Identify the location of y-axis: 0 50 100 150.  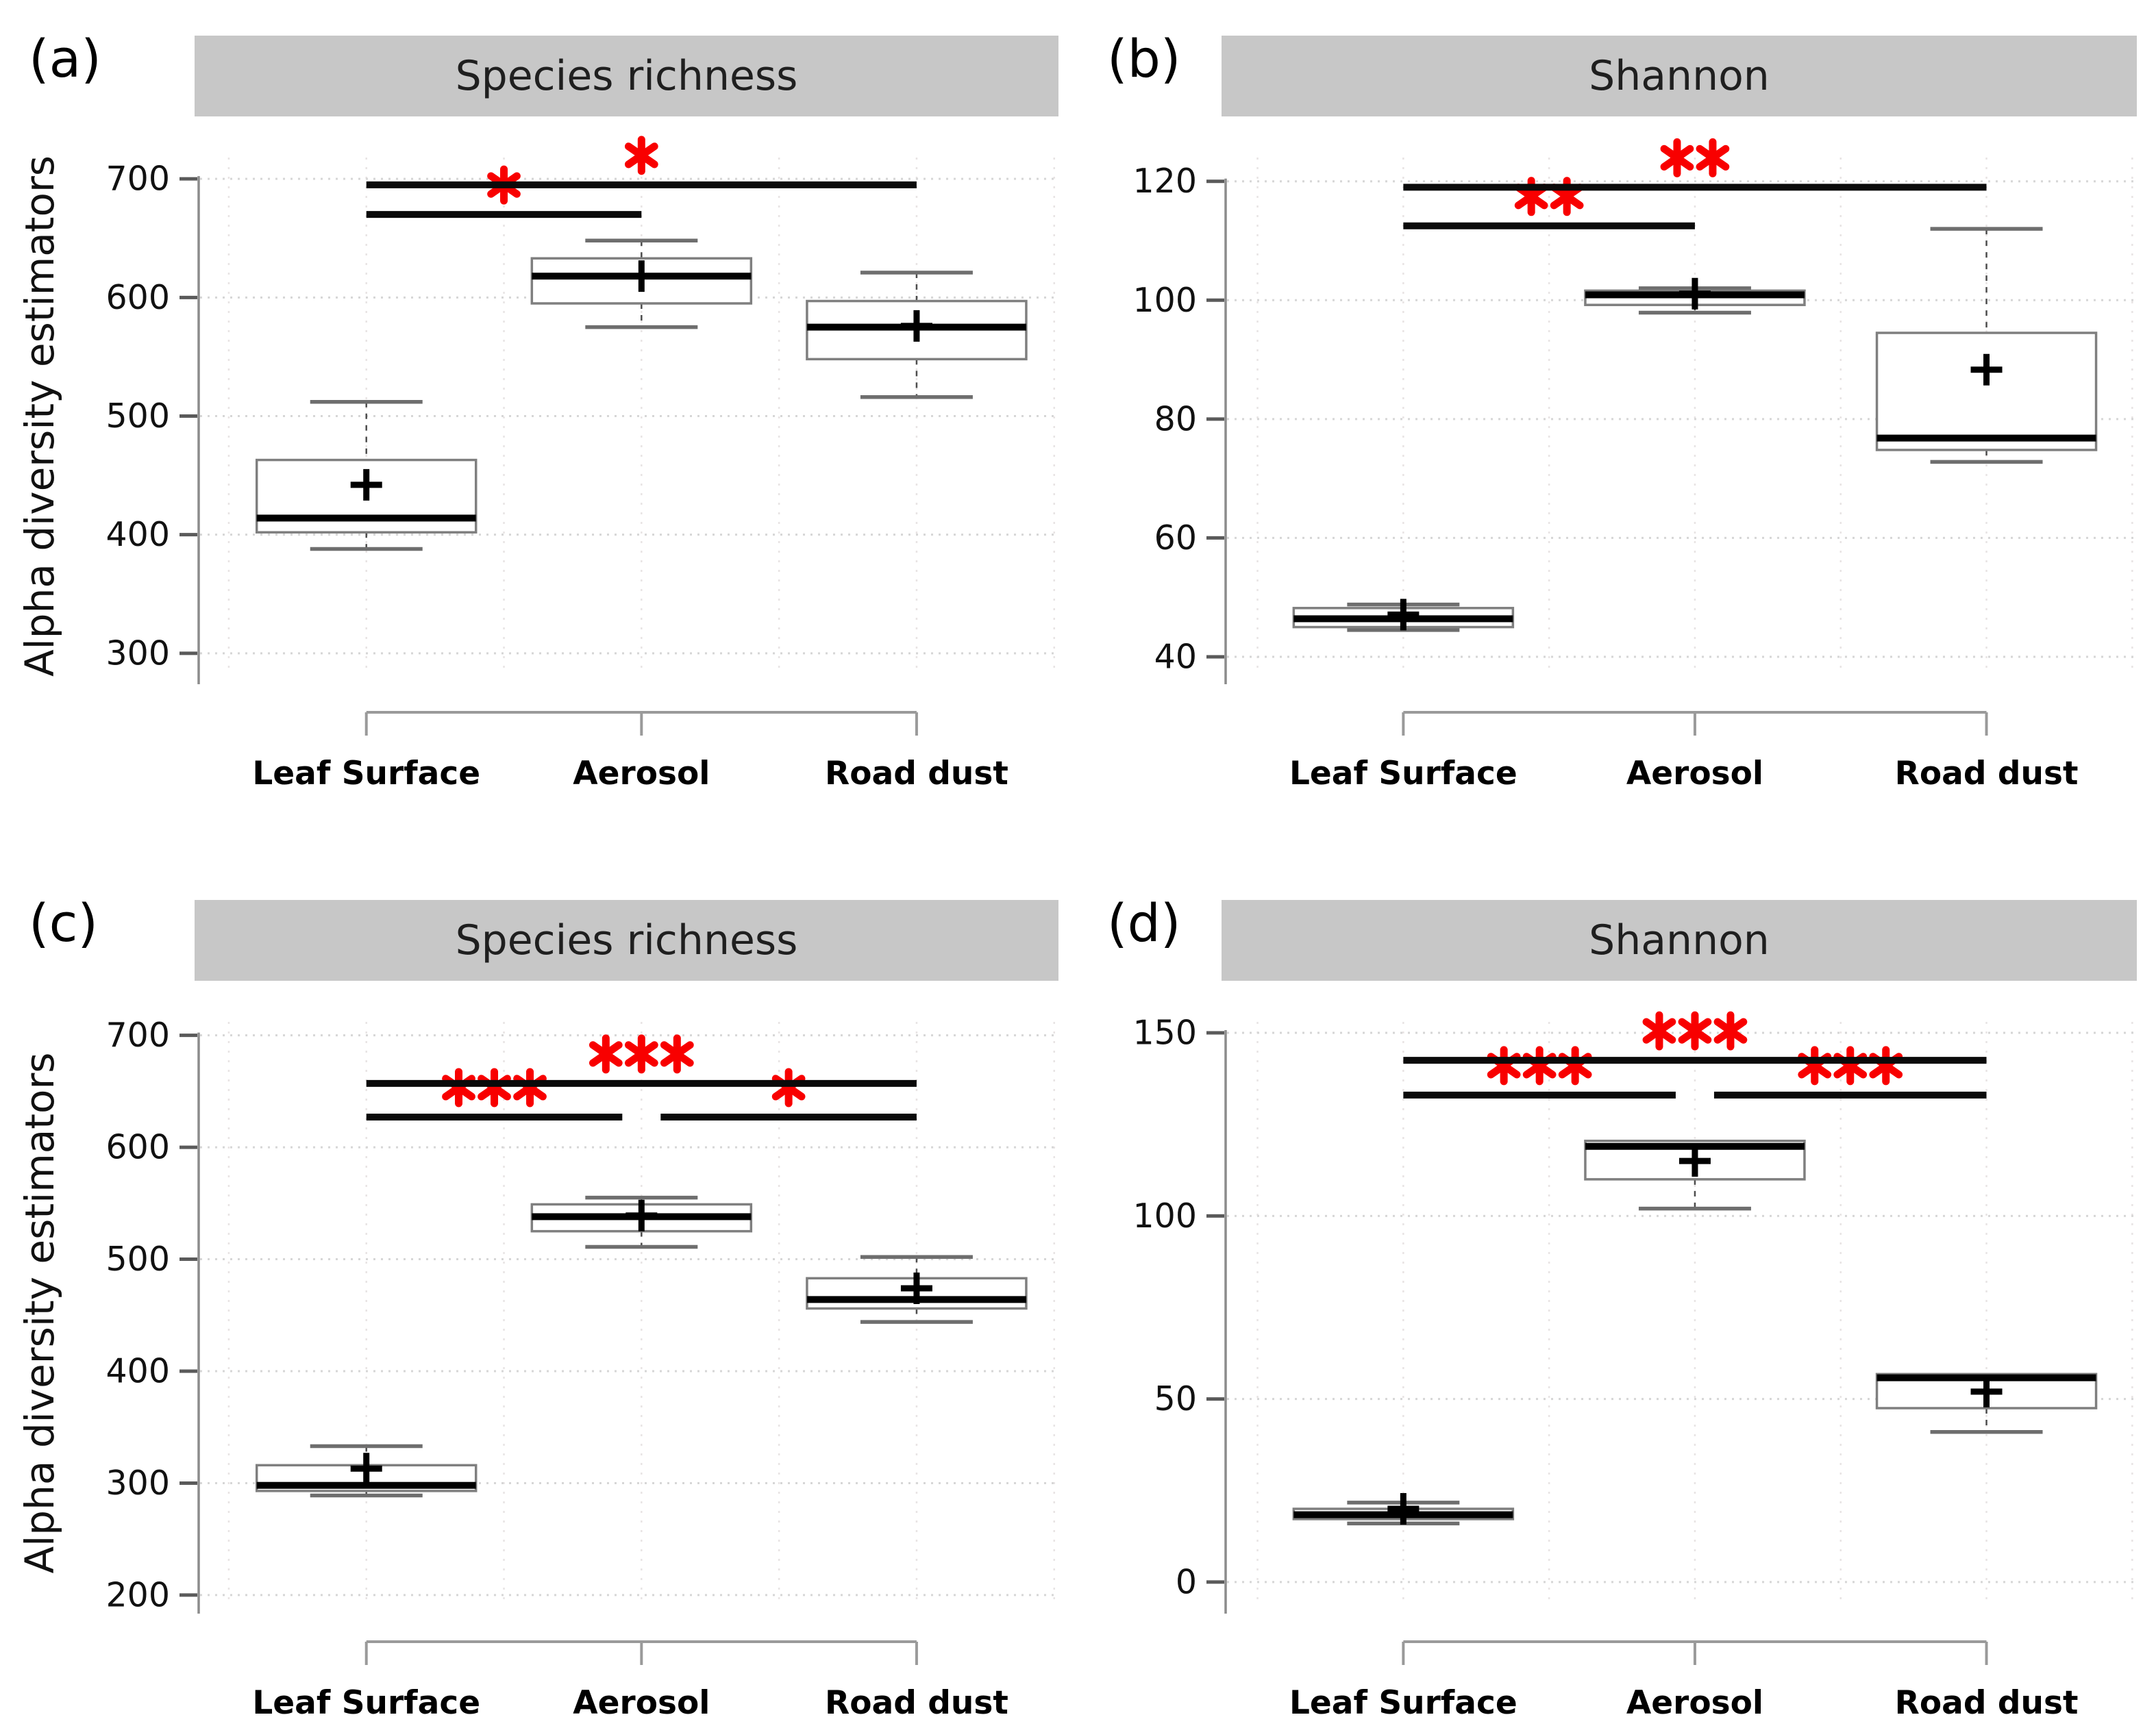
(1180, 1314).